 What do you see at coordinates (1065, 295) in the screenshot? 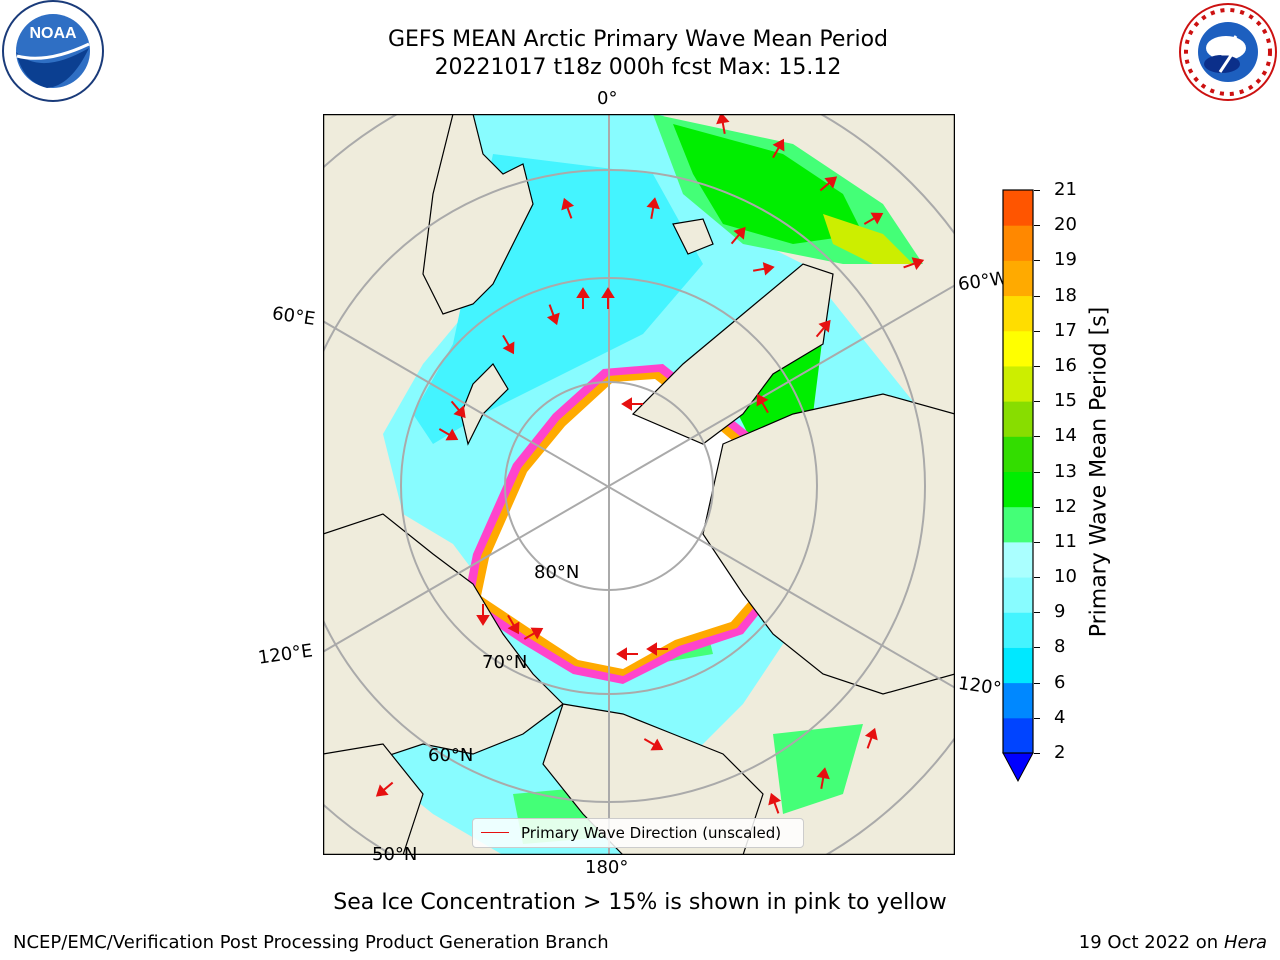
I see `colorbar-tick-label: 18` at bounding box center [1065, 295].